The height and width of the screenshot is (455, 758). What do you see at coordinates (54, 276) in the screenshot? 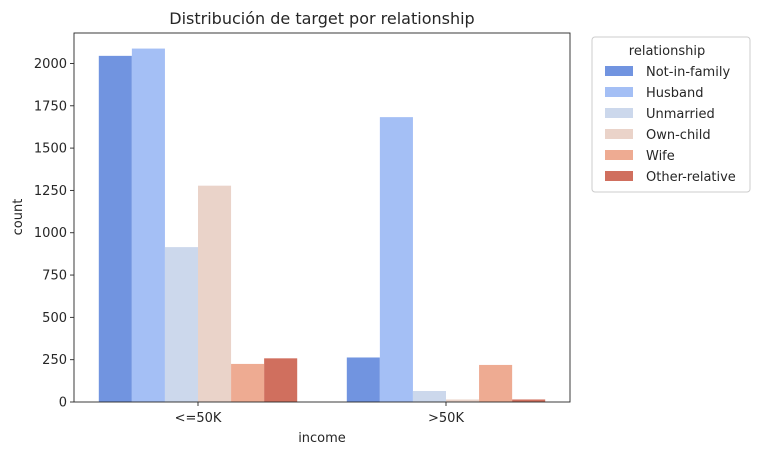
I see `y-tick-label: 750` at bounding box center [54, 276].